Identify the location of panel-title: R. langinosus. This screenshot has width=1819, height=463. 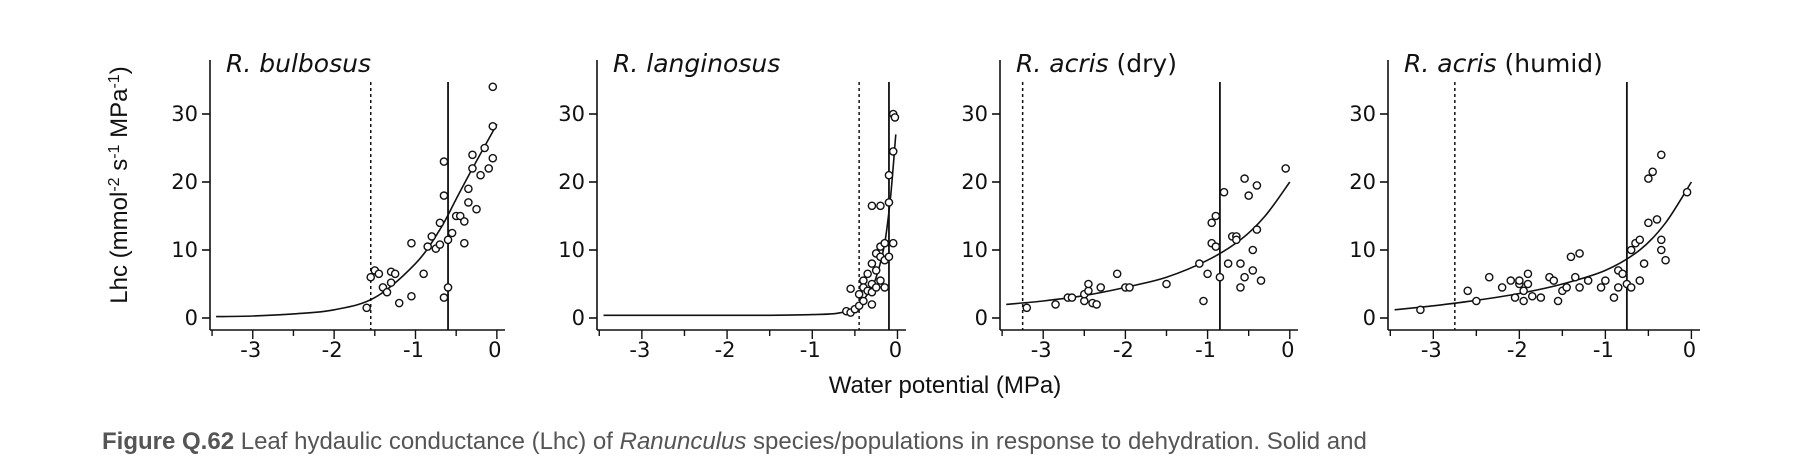
(696, 63).